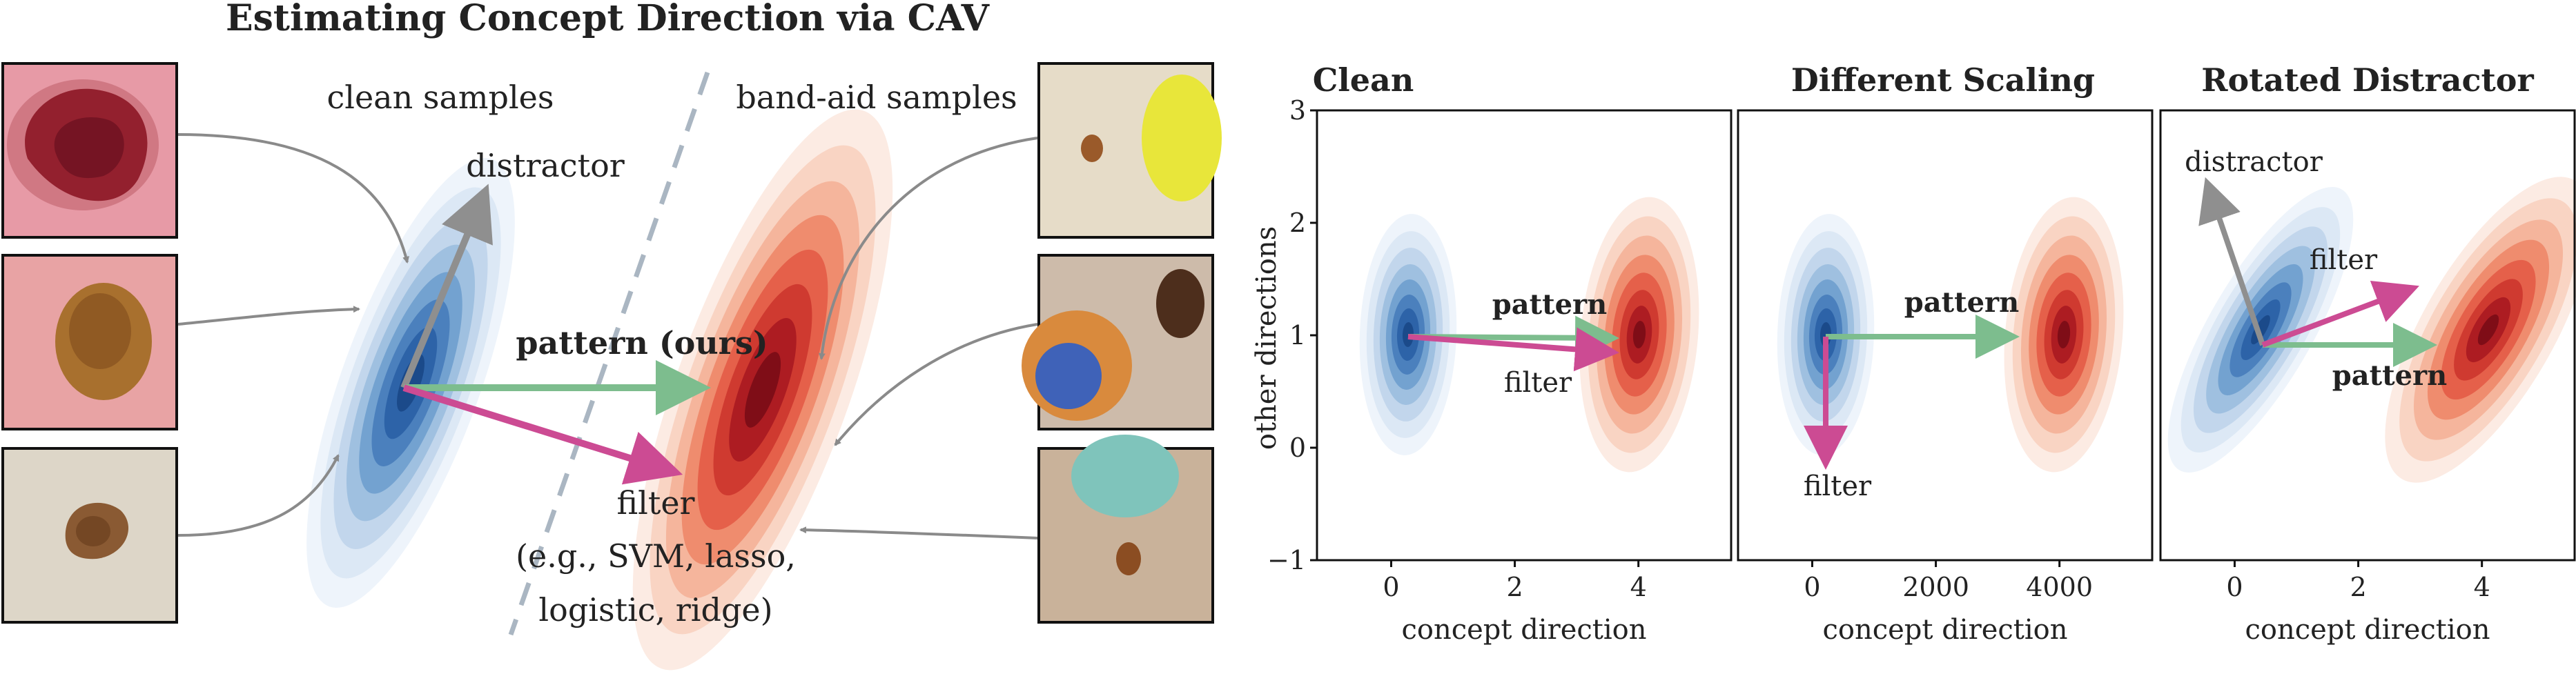 This screenshot has width=2576, height=674. I want to click on y-tick-label: 1, so click(1297, 335).